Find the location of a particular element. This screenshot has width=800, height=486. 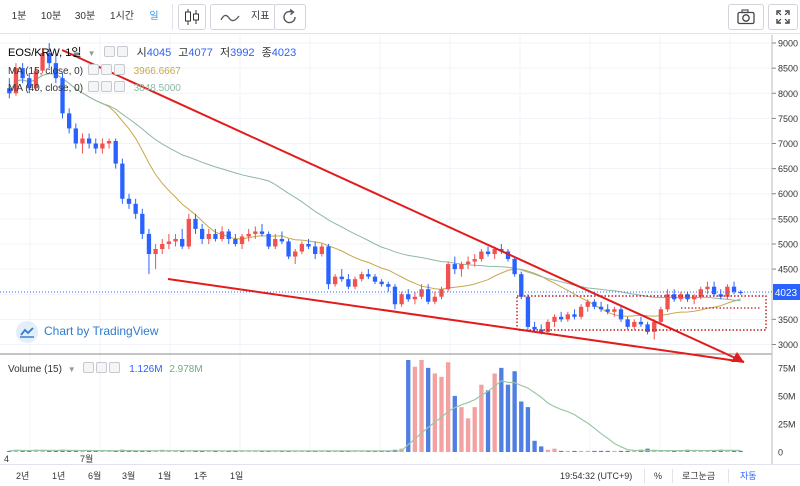

ma40-label: MA (40, close, 0) is located at coordinates (46, 88).